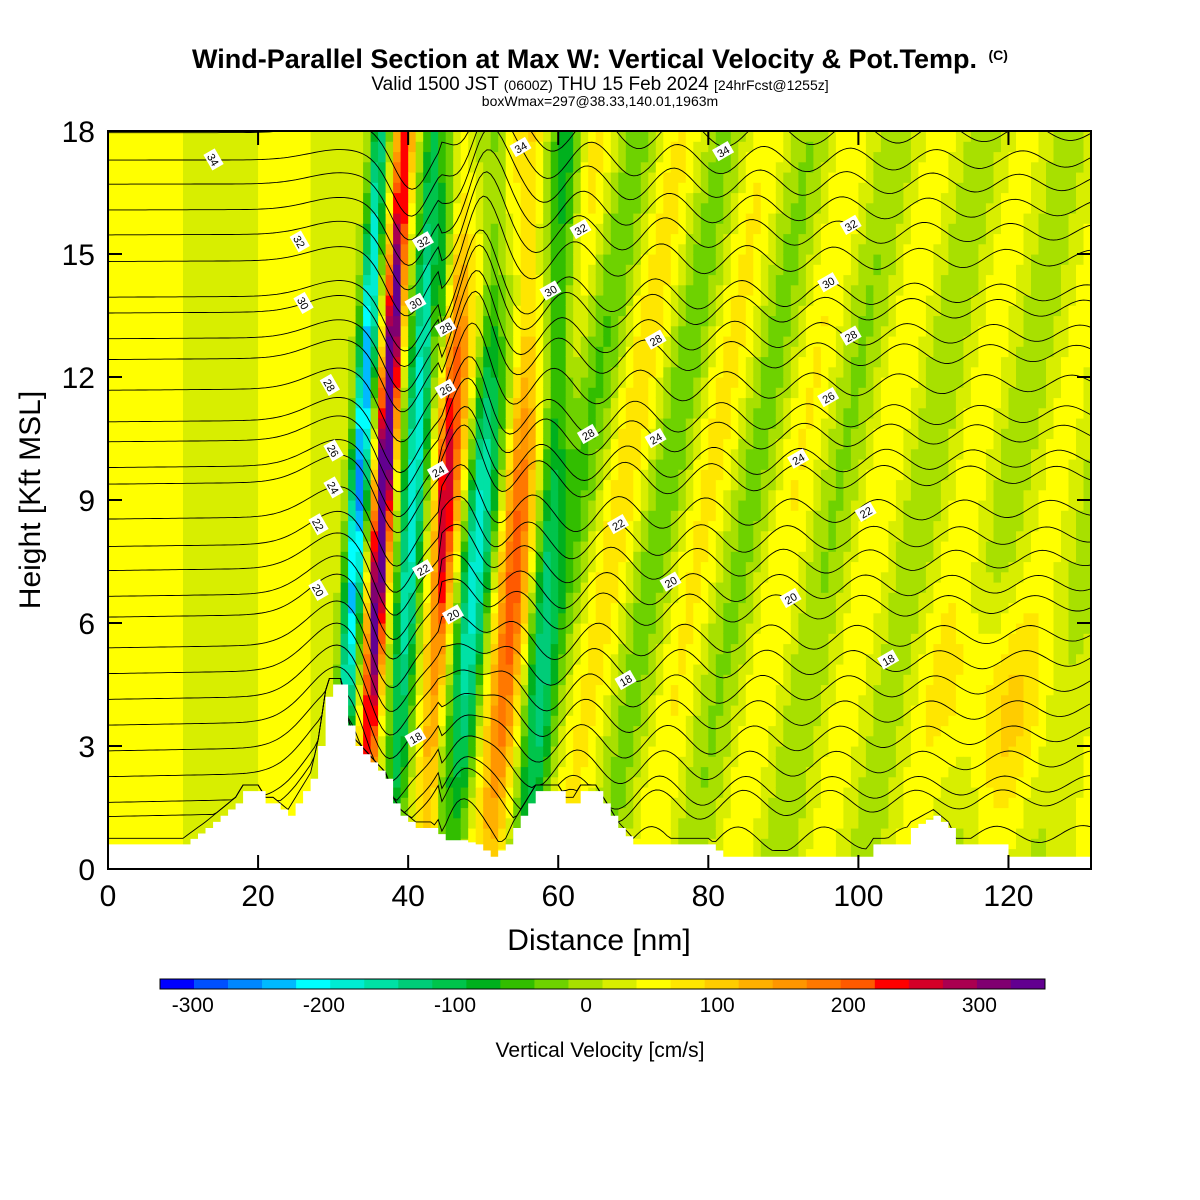 The width and height of the screenshot is (1200, 1200). What do you see at coordinates (602, 997) in the screenshot?
I see `colorbar: -300 -200 -100 0 100 200 300` at bounding box center [602, 997].